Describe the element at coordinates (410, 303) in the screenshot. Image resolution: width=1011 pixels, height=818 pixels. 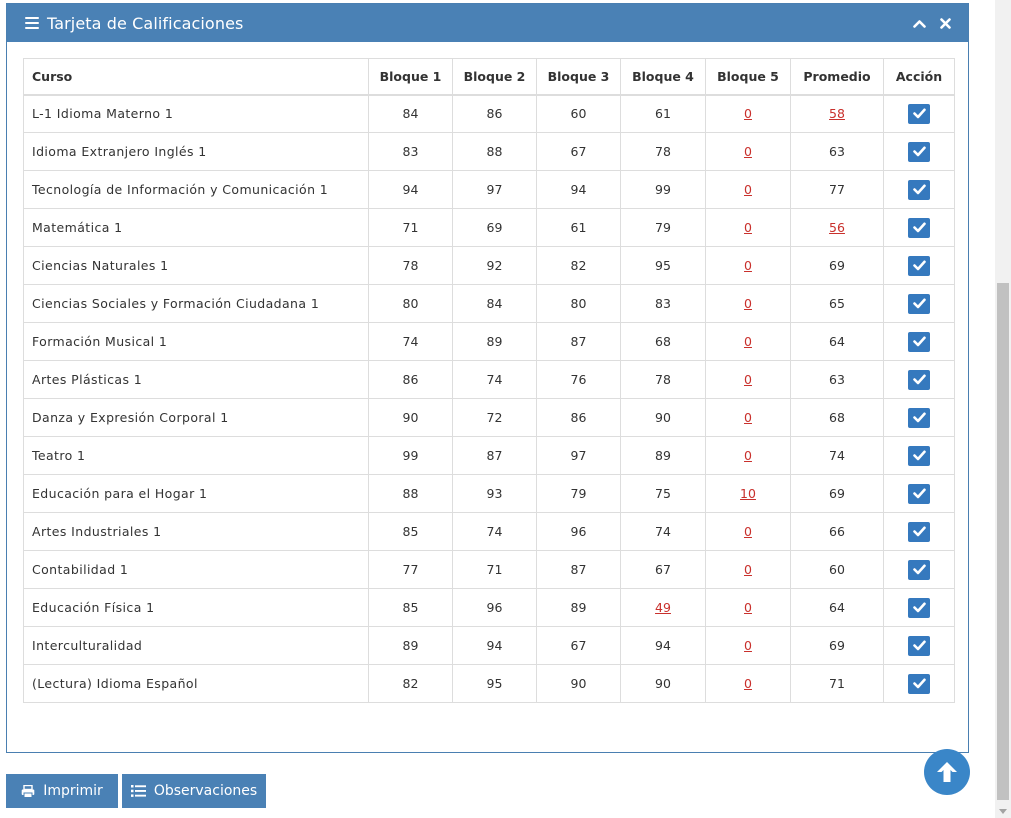
I see `block-1-grade: 80` at that location.